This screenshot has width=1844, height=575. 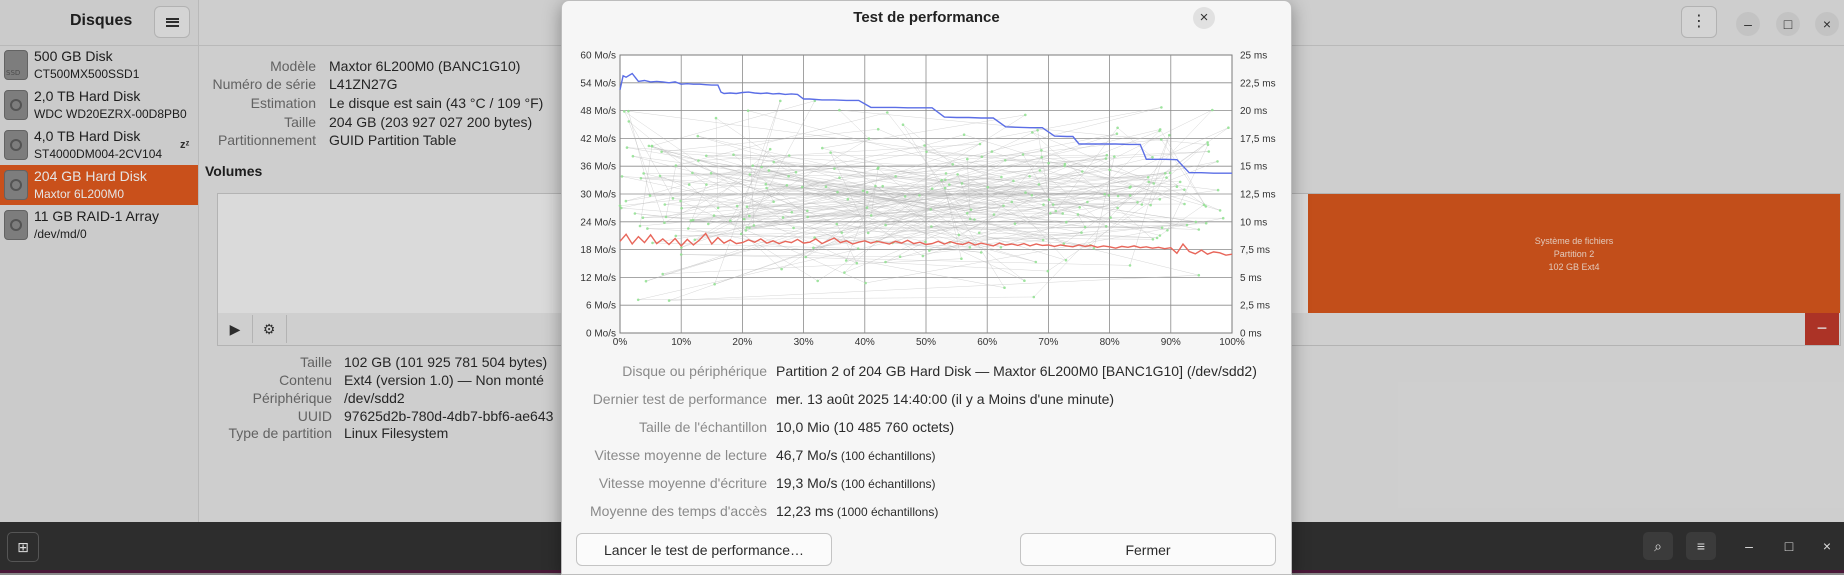 What do you see at coordinates (1255, 250) in the screenshot?
I see `y-right-tick-label: 7,5 ms` at bounding box center [1255, 250].